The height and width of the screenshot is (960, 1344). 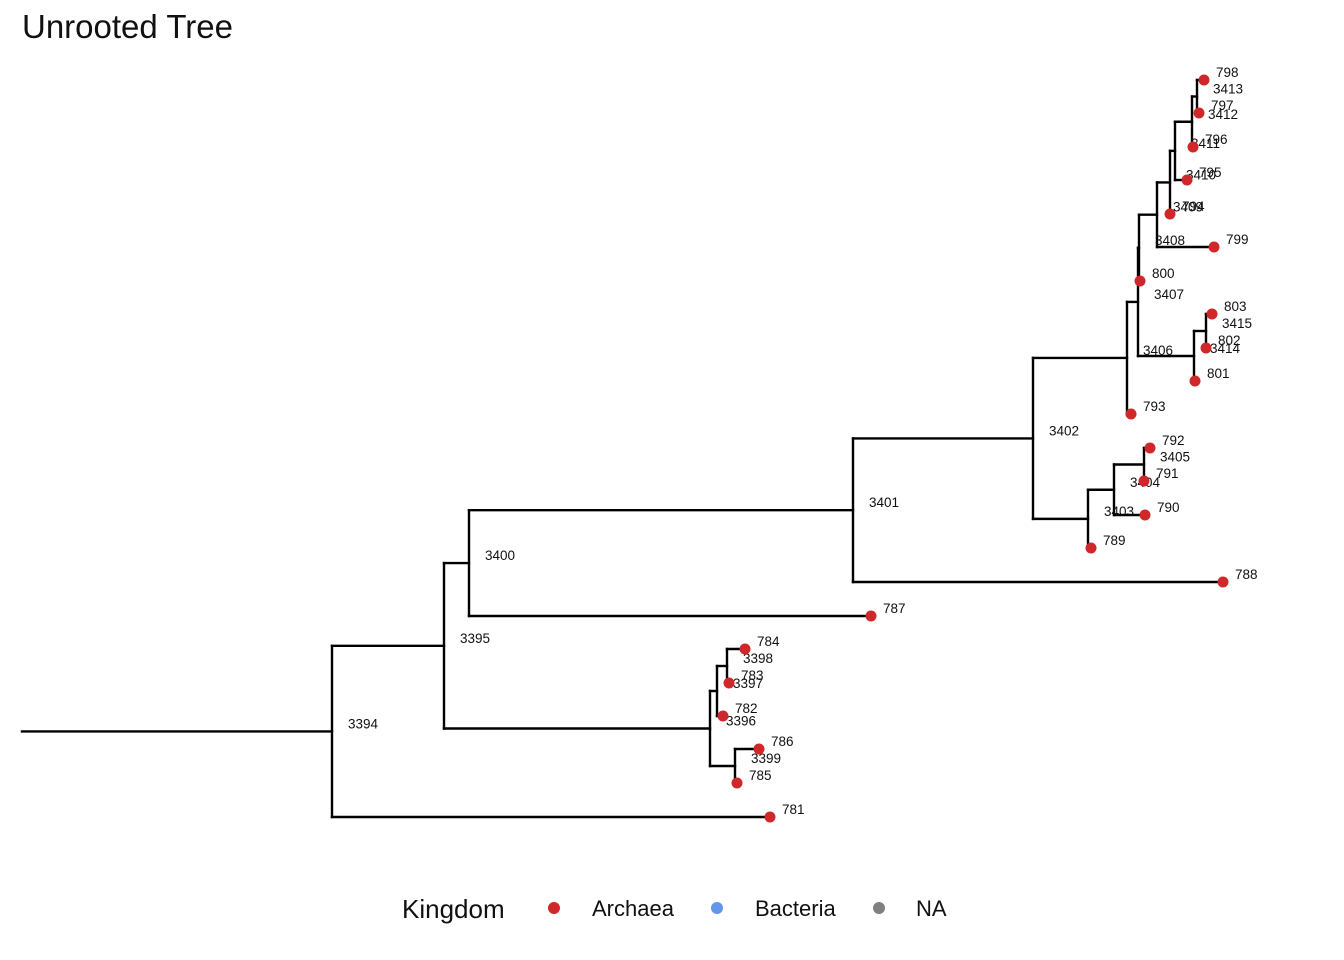 I want to click on tip-label-782: 782, so click(x=746, y=708).